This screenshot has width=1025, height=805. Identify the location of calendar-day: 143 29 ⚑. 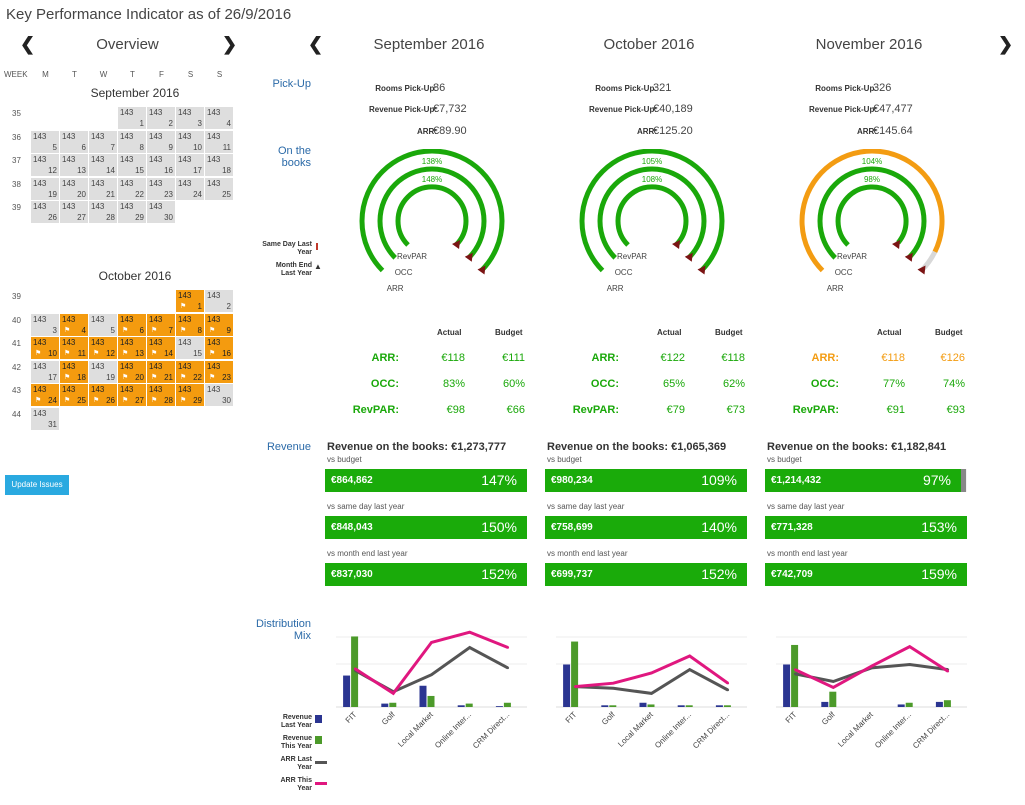
(190, 395).